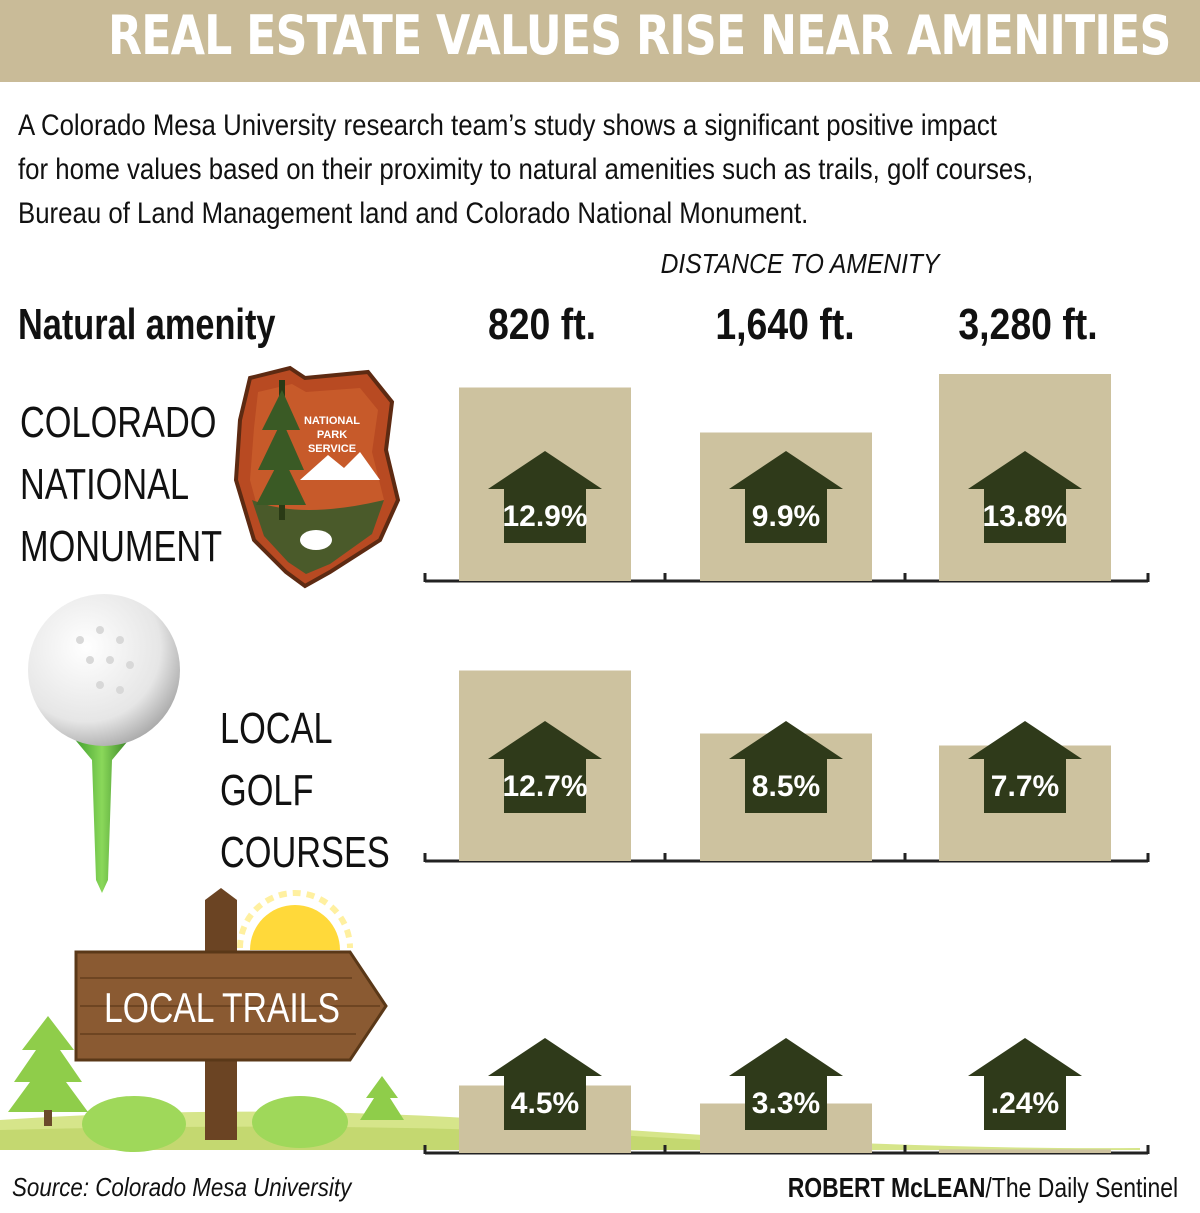  I want to click on credit-outlet: /The Daily Sentinel, so click(1081, 1187).